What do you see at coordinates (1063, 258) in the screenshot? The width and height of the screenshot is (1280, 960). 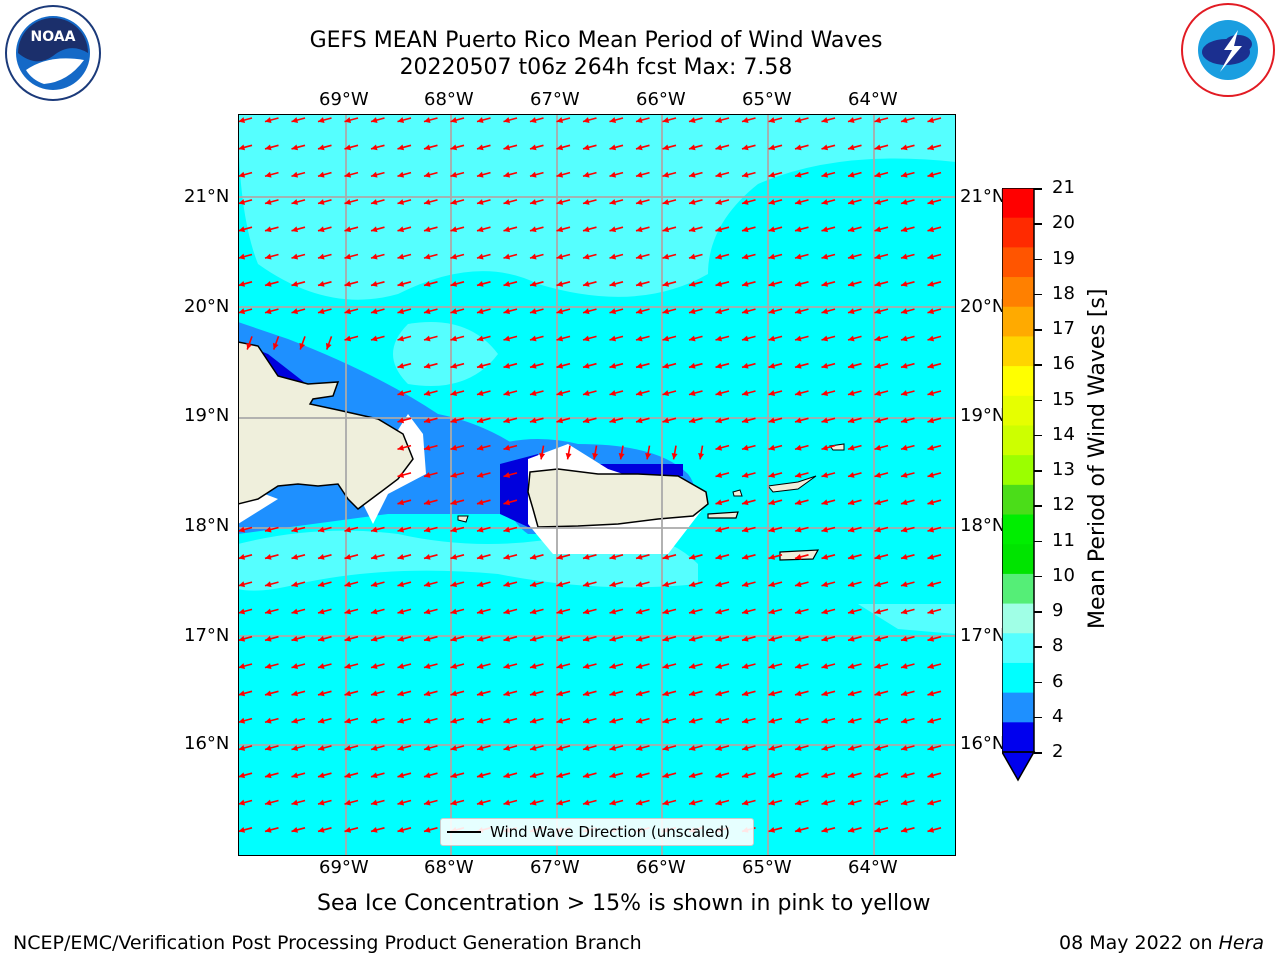 I see `colorbar-tick-label: 19` at bounding box center [1063, 258].